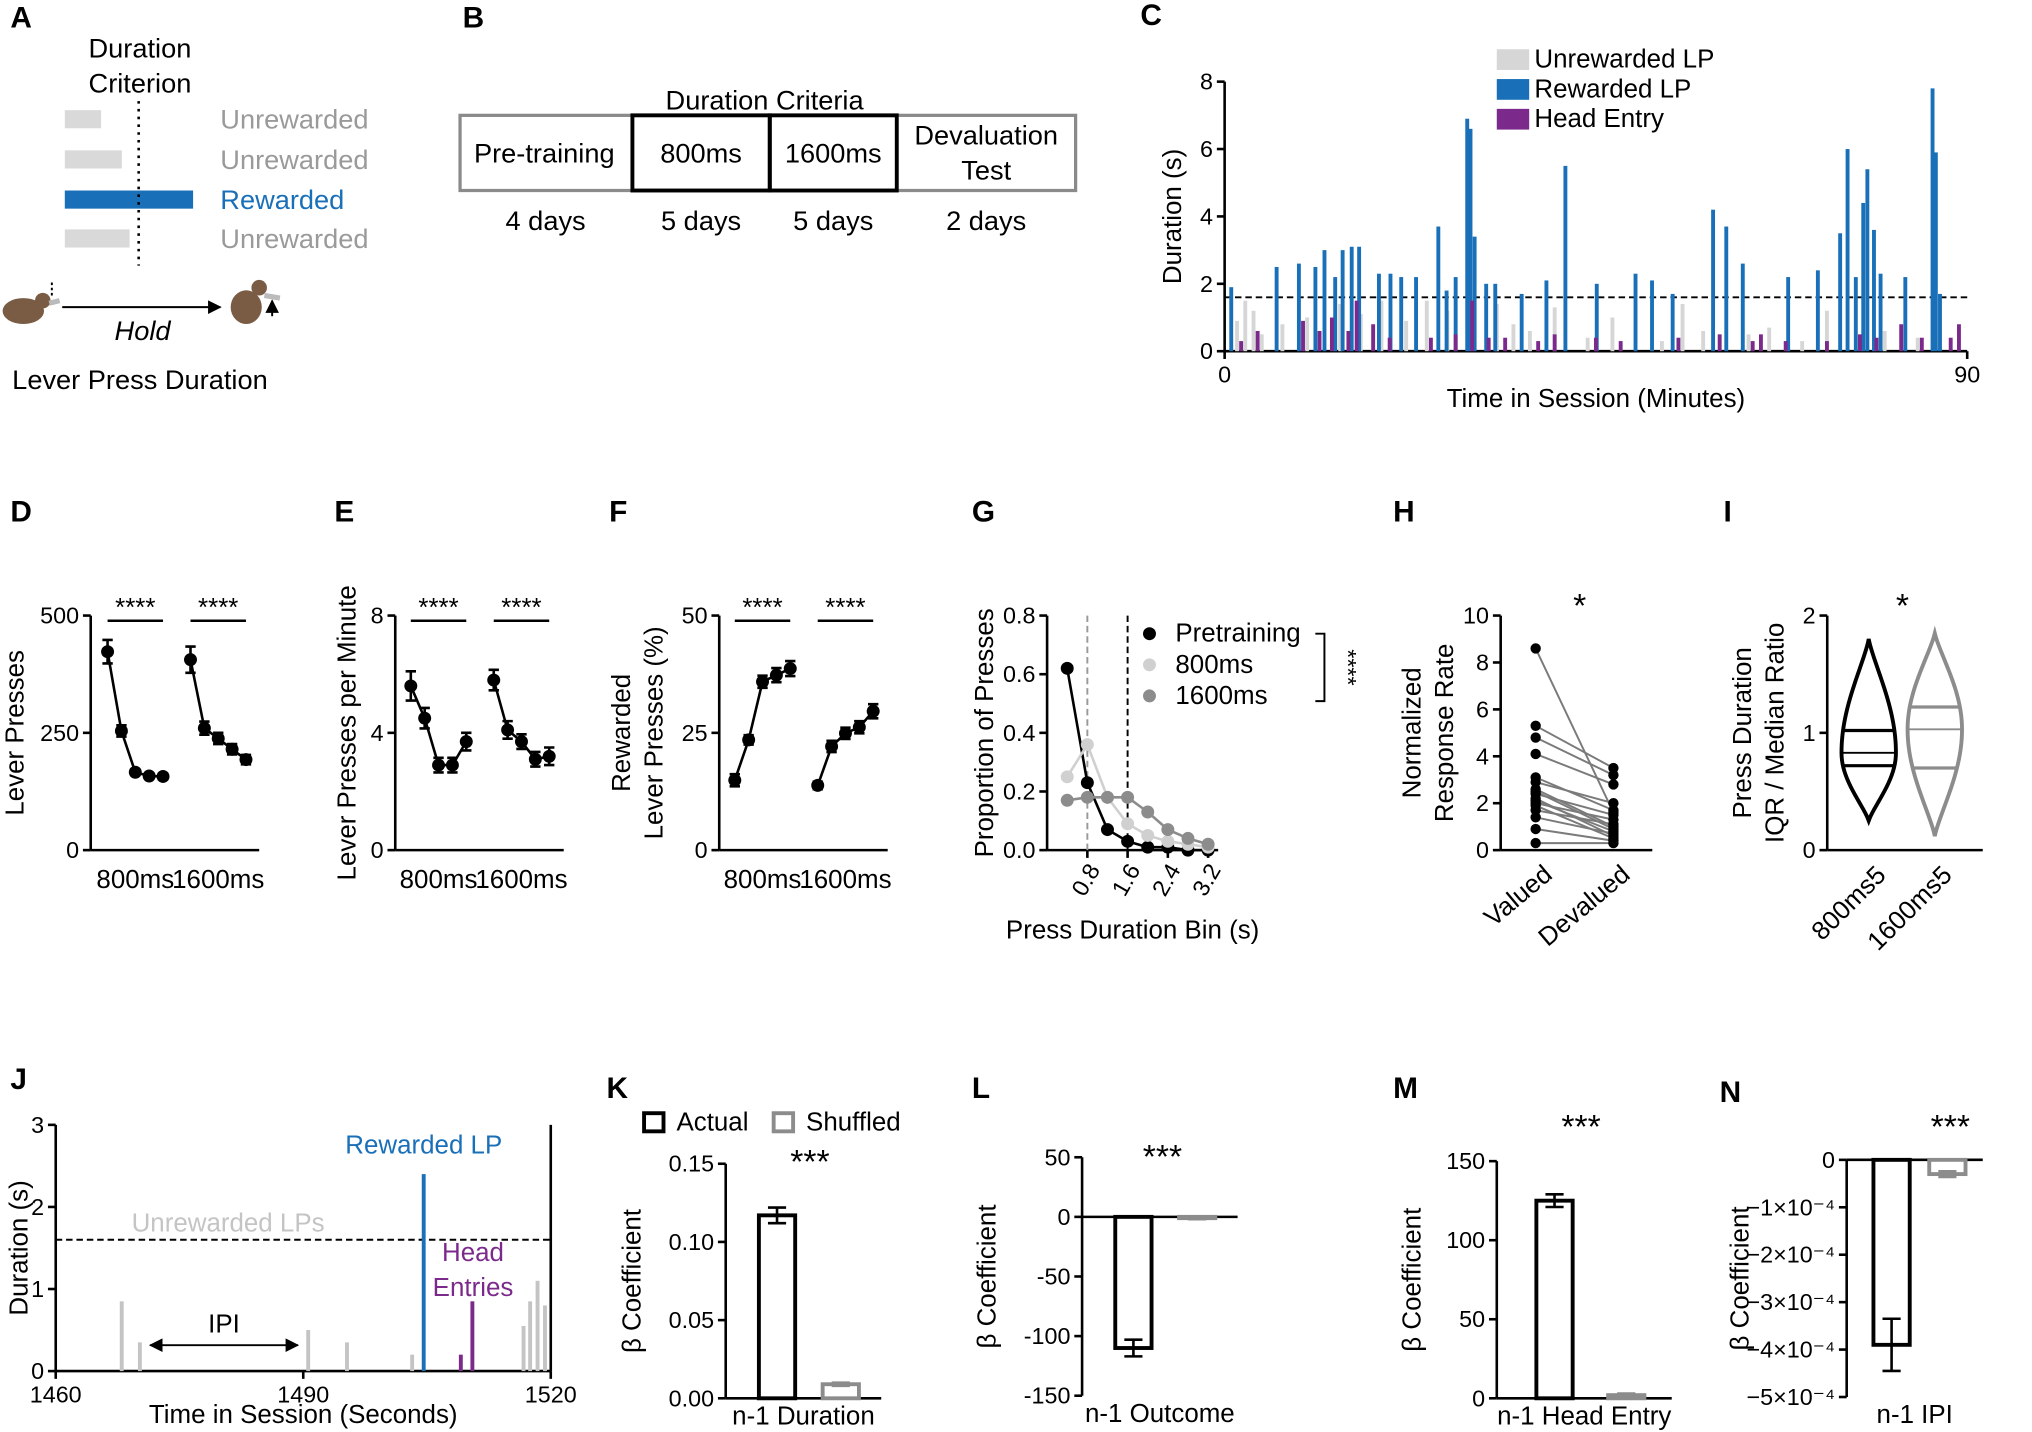 The width and height of the screenshot is (2032, 1432). Describe the element at coordinates (16, 733) in the screenshot. I see `y-axis-label: Lever Presses` at that location.